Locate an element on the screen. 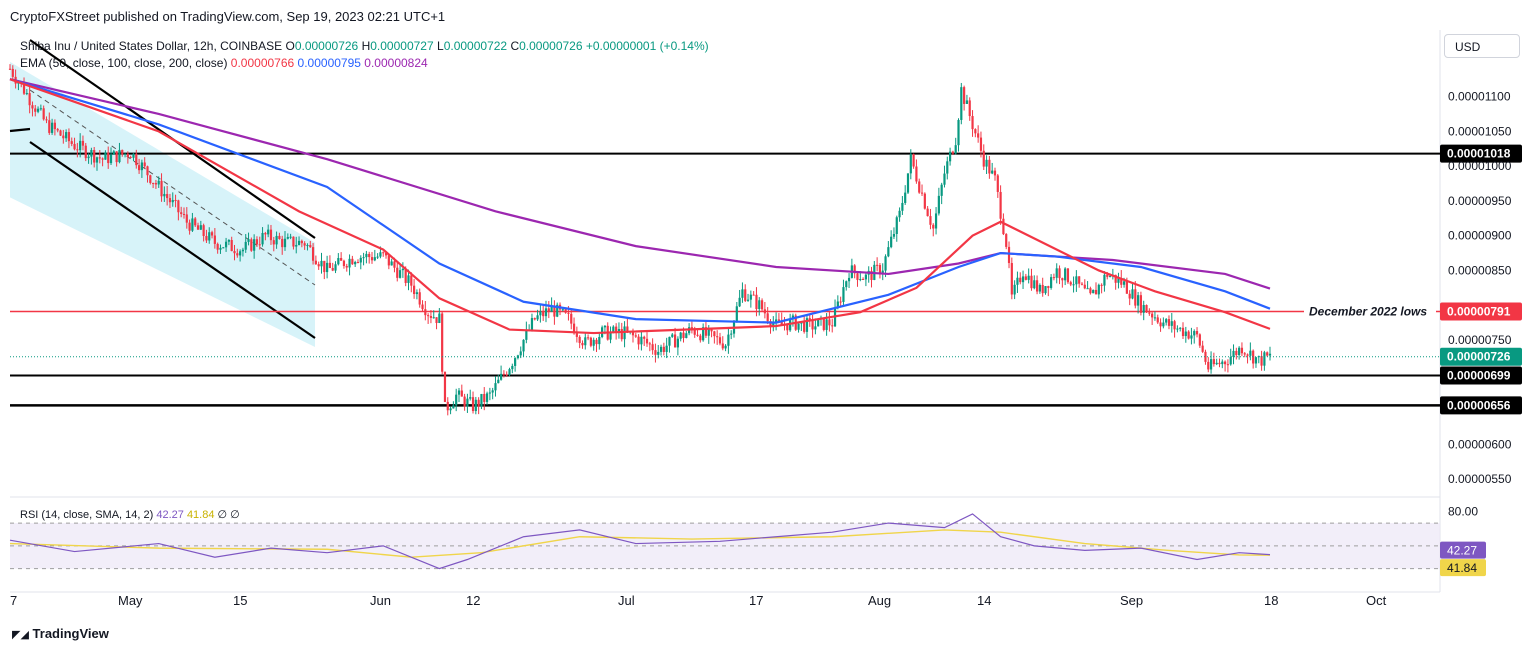 Image resolution: width=1536 pixels, height=652 pixels. ema-label: EMA (50, close, 100, close, 200, close) is located at coordinates (124, 63).